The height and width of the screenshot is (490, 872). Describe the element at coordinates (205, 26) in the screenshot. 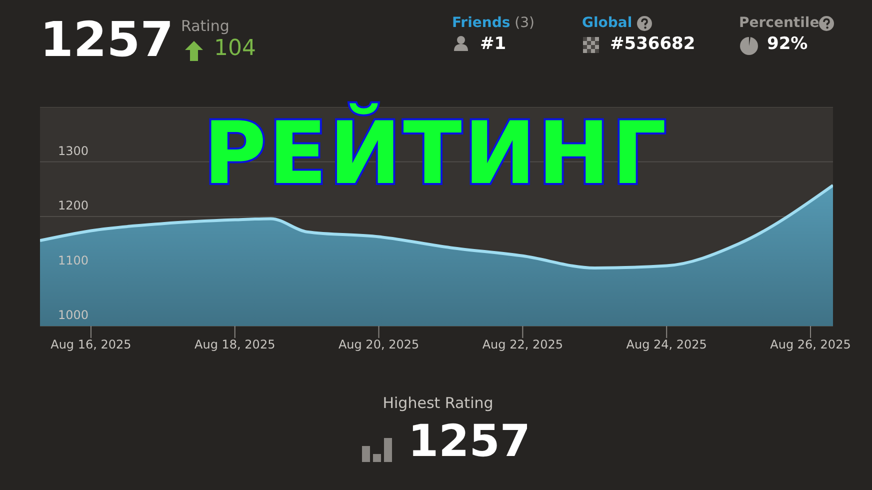

I see `text: Rating` at that location.